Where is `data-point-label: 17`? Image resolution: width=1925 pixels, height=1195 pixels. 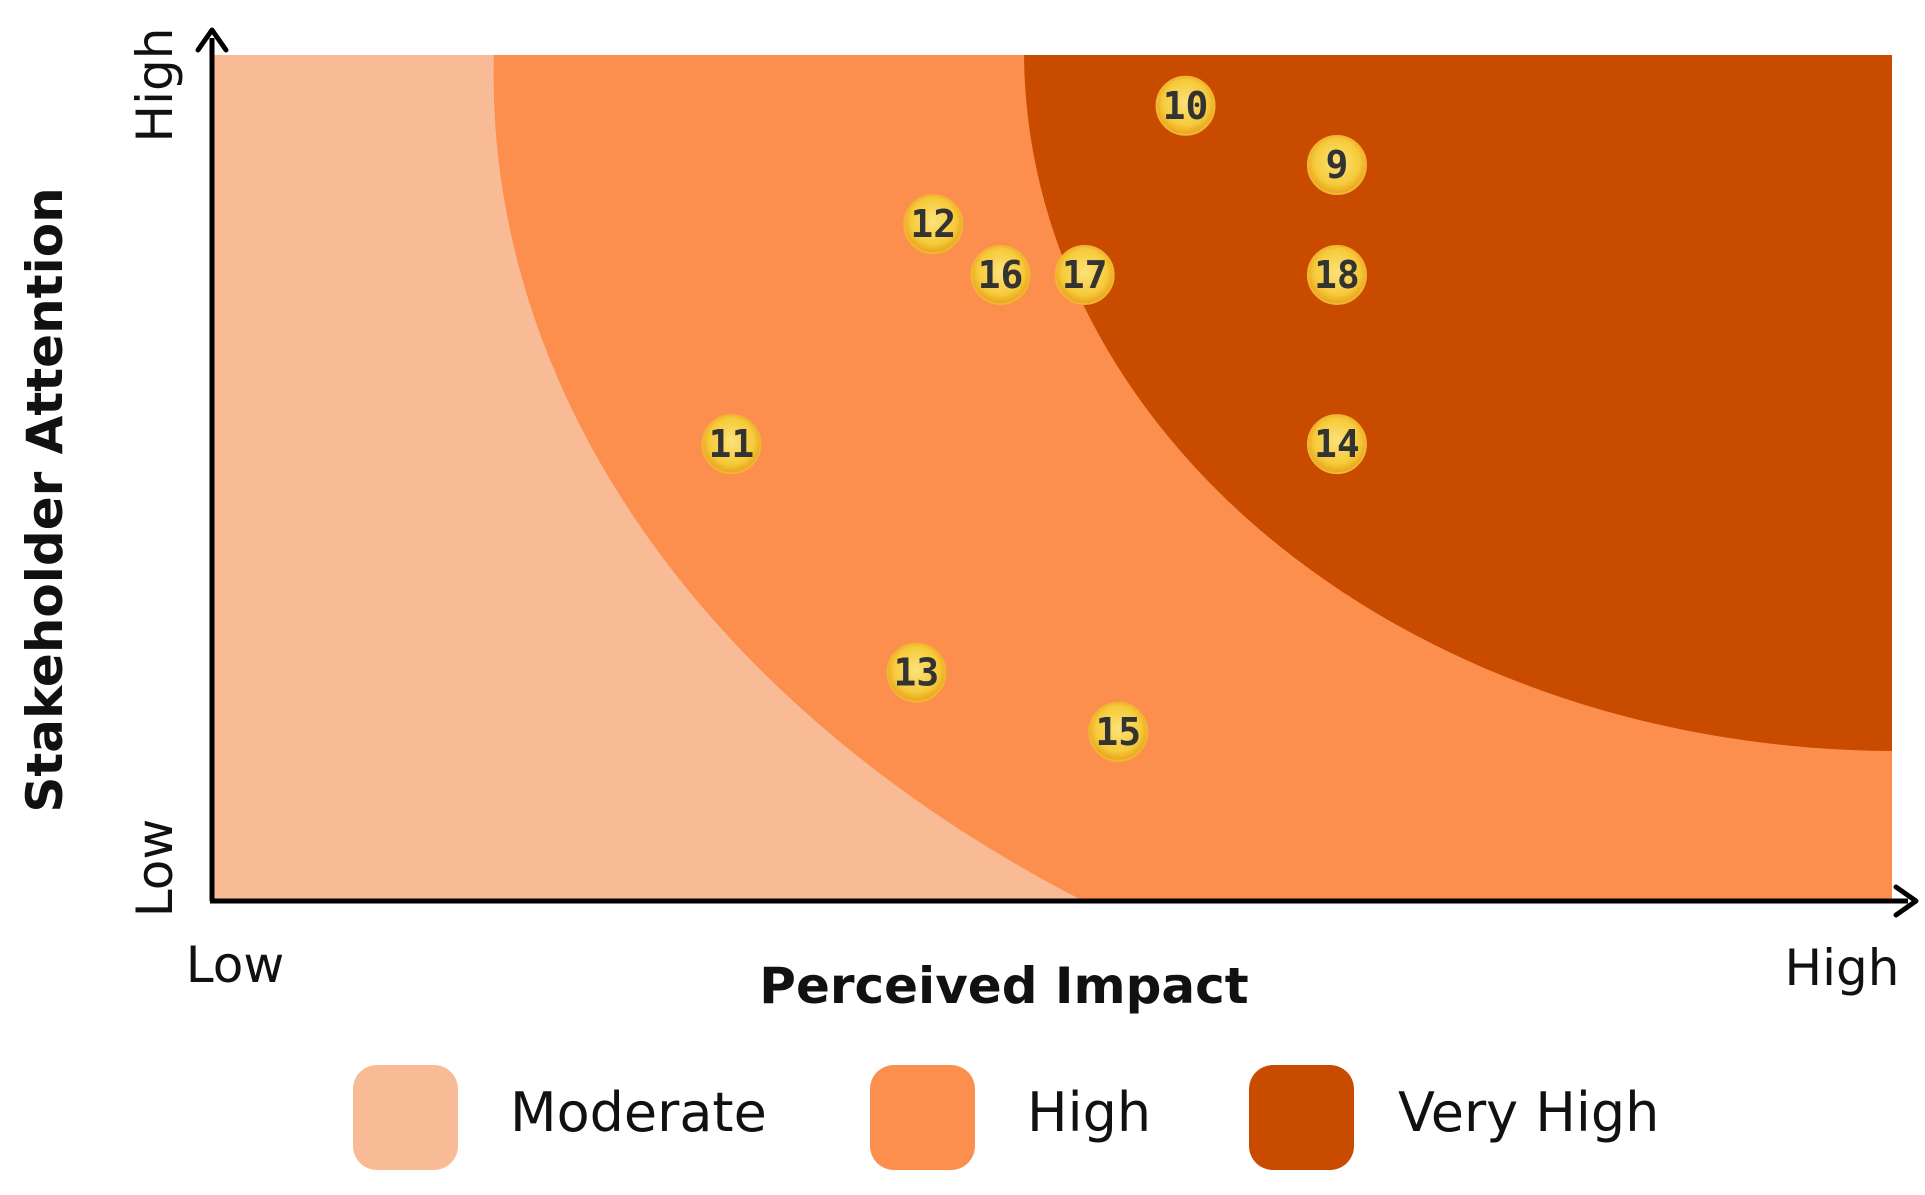
data-point-label: 17 is located at coordinates (1085, 275).